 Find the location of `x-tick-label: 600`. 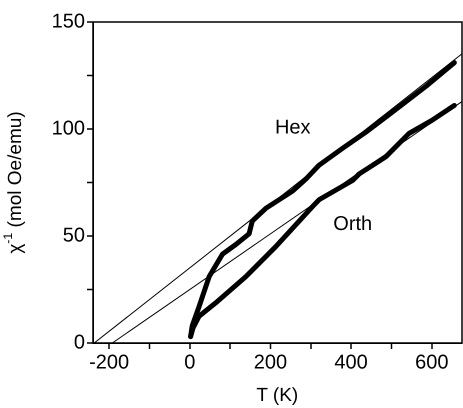

x-tick-label: 600 is located at coordinates (431, 363).